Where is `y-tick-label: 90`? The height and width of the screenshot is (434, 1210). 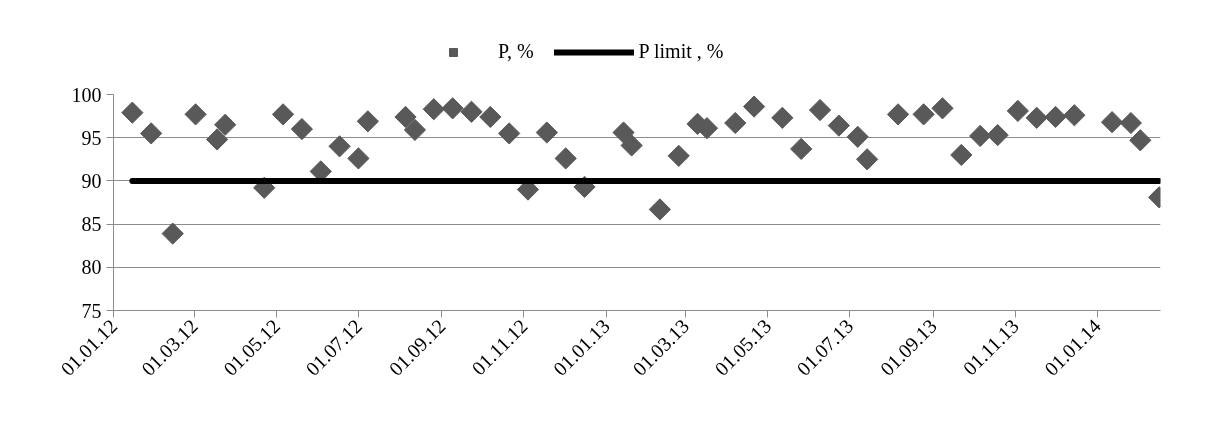
y-tick-label: 90 is located at coordinates (91, 180).